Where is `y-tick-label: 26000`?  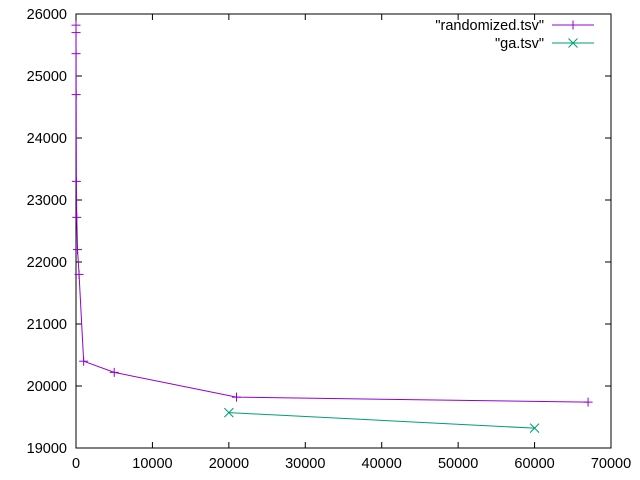 y-tick-label: 26000 is located at coordinates (47, 15).